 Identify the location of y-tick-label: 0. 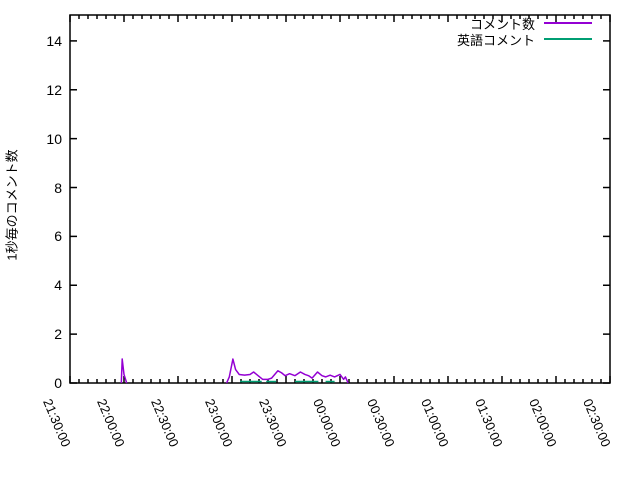
(58, 383).